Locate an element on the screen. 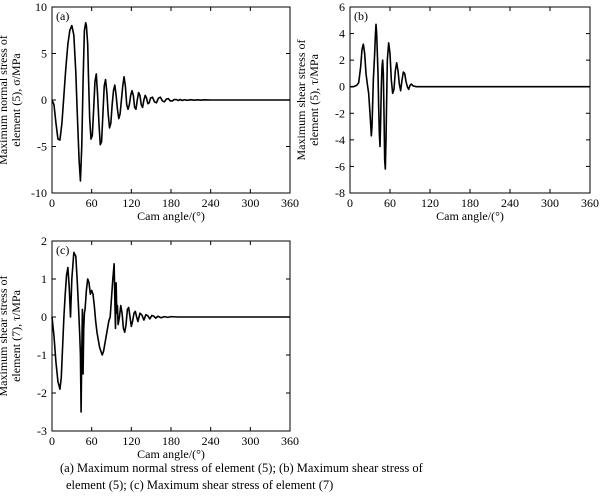  y-tick-label: 10 is located at coordinates (41, 7).